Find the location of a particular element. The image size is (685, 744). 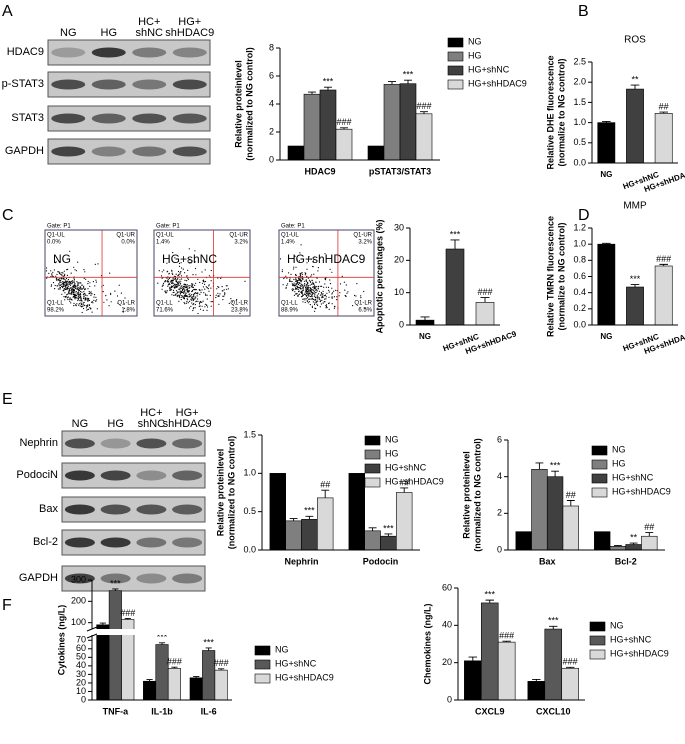

lane-label: HG+ is located at coordinates (189, 22).